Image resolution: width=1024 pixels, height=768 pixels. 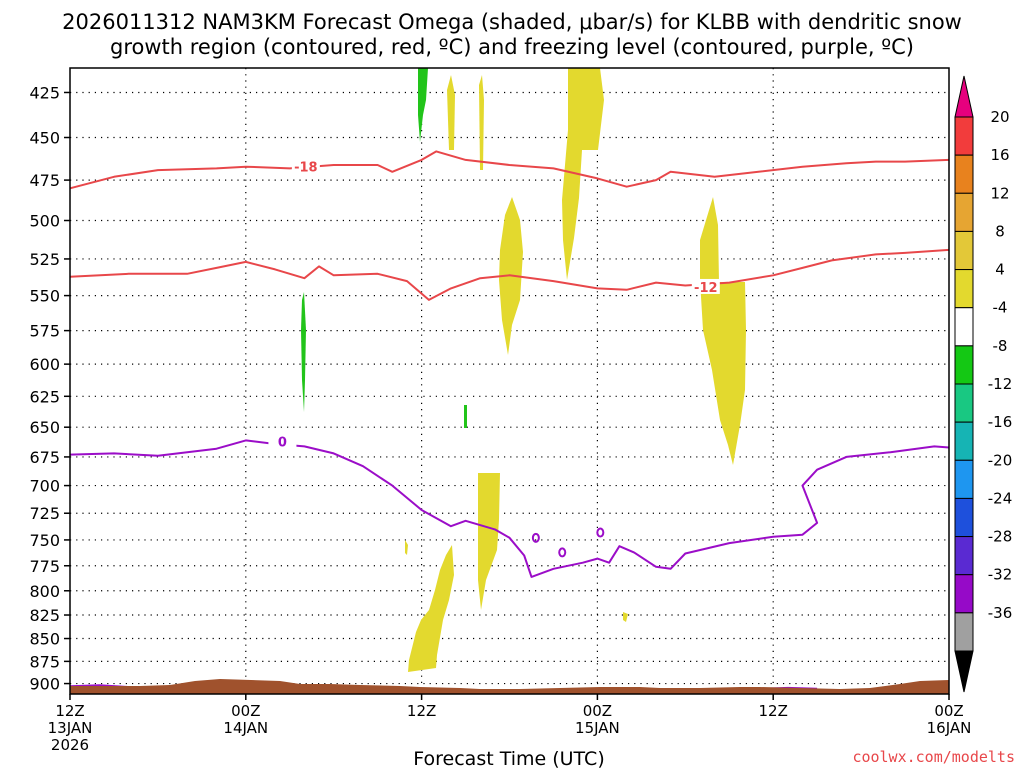 I want to click on y-tick-label: 875, so click(x=44, y=661).